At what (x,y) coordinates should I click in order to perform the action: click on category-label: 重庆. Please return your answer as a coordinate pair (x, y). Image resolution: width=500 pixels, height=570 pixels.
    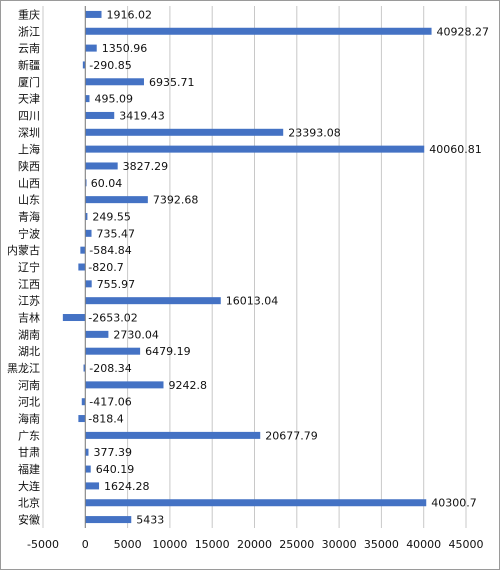
    Looking at the image, I should click on (29, 14).